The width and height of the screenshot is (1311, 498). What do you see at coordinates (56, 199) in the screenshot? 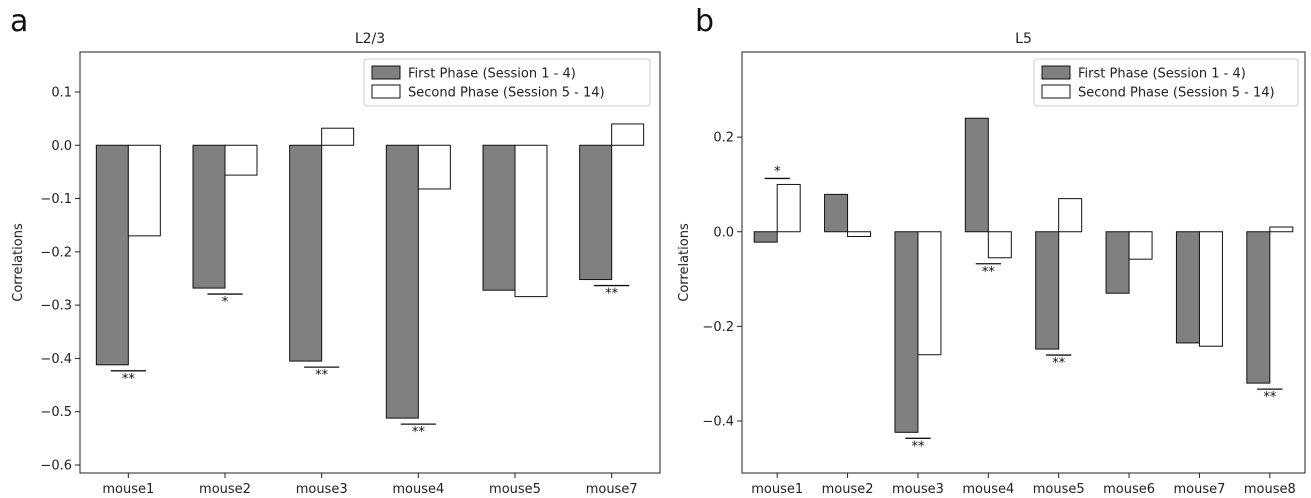
I see `y-tick-label: −0.1` at bounding box center [56, 199].